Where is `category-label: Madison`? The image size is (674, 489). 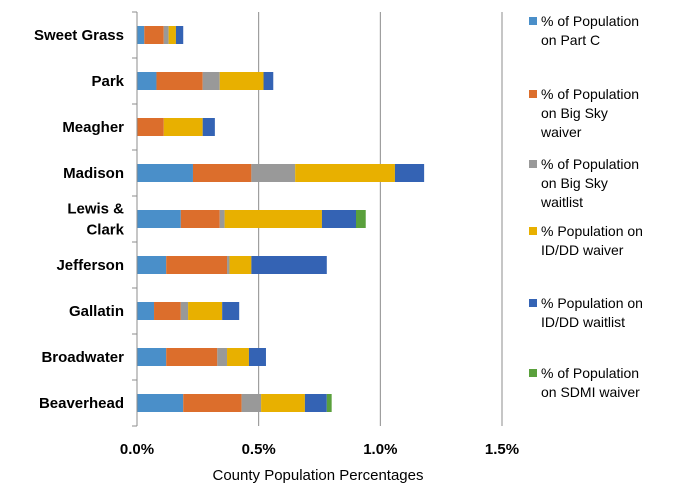
category-label: Madison is located at coordinates (93, 173).